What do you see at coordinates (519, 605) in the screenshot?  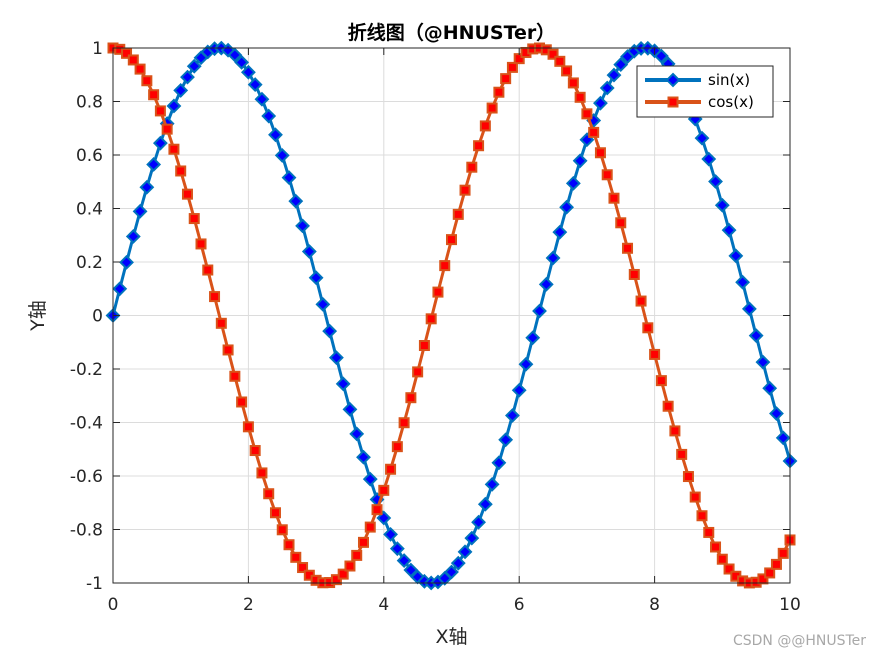 I see `x-tick-label: 6` at bounding box center [519, 605].